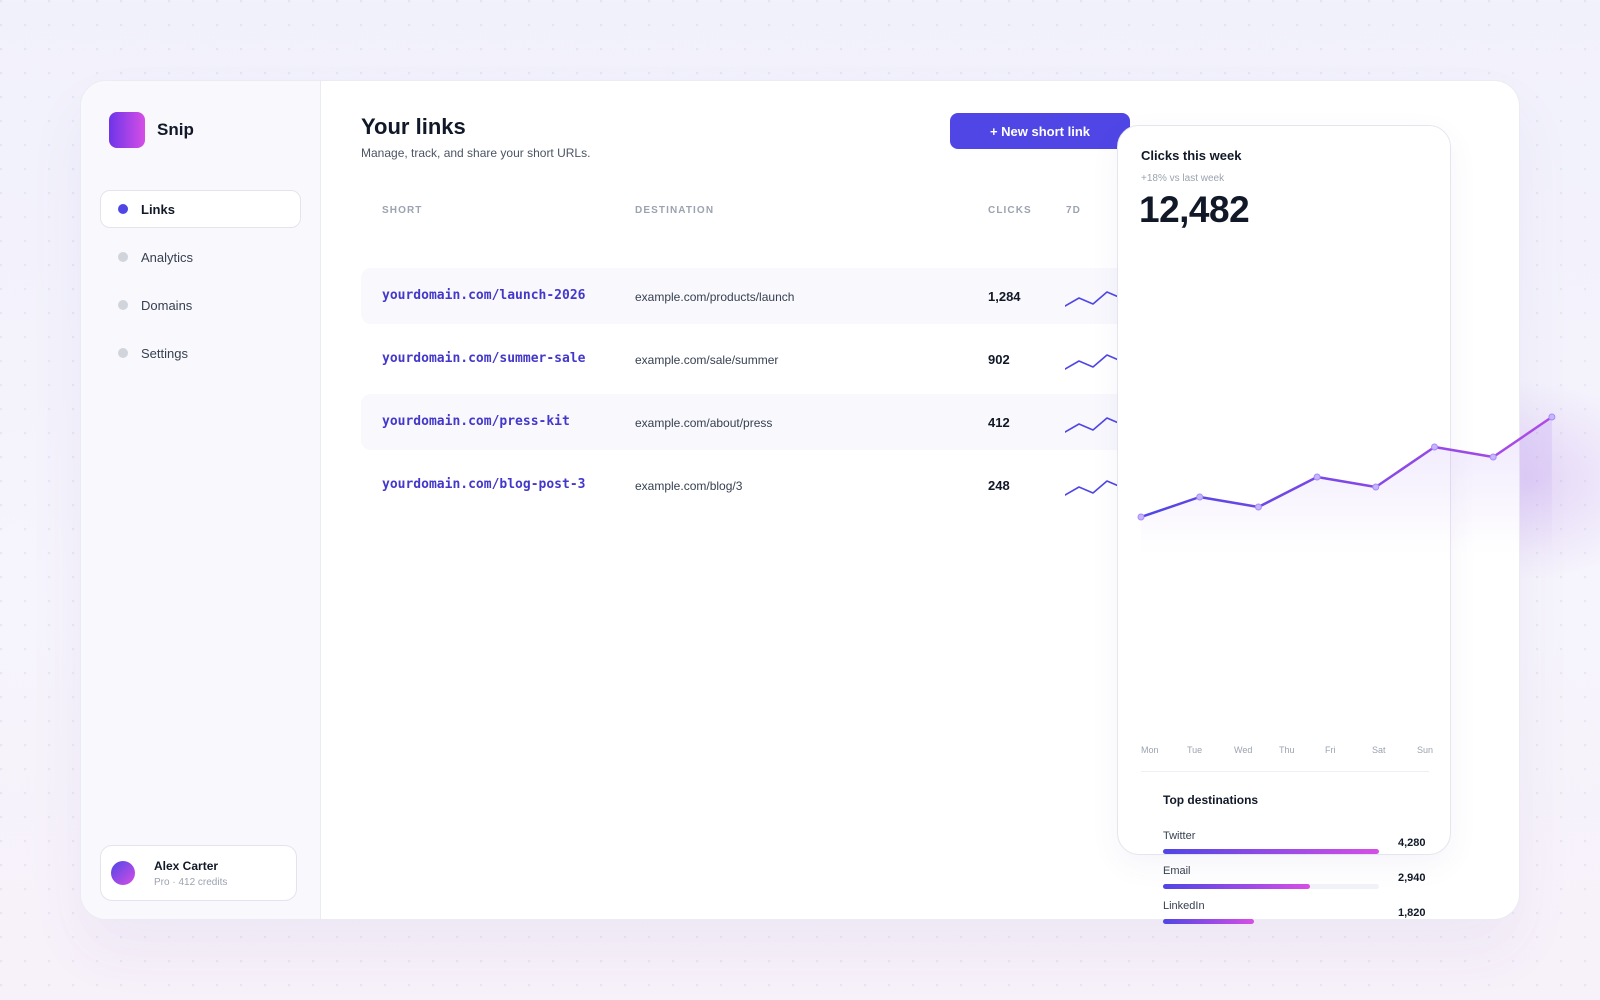  What do you see at coordinates (1346, 467) in the screenshot?
I see `chart-series-line` at bounding box center [1346, 467].